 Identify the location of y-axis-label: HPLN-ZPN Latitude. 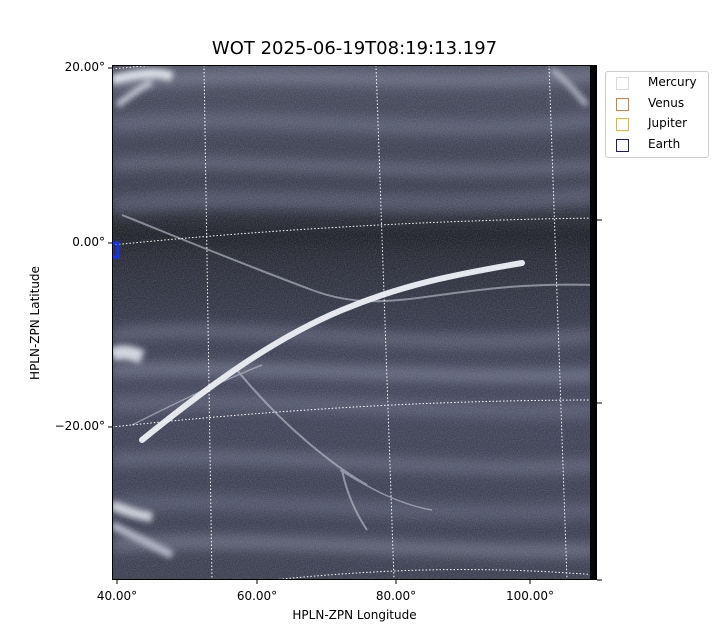
(35, 323).